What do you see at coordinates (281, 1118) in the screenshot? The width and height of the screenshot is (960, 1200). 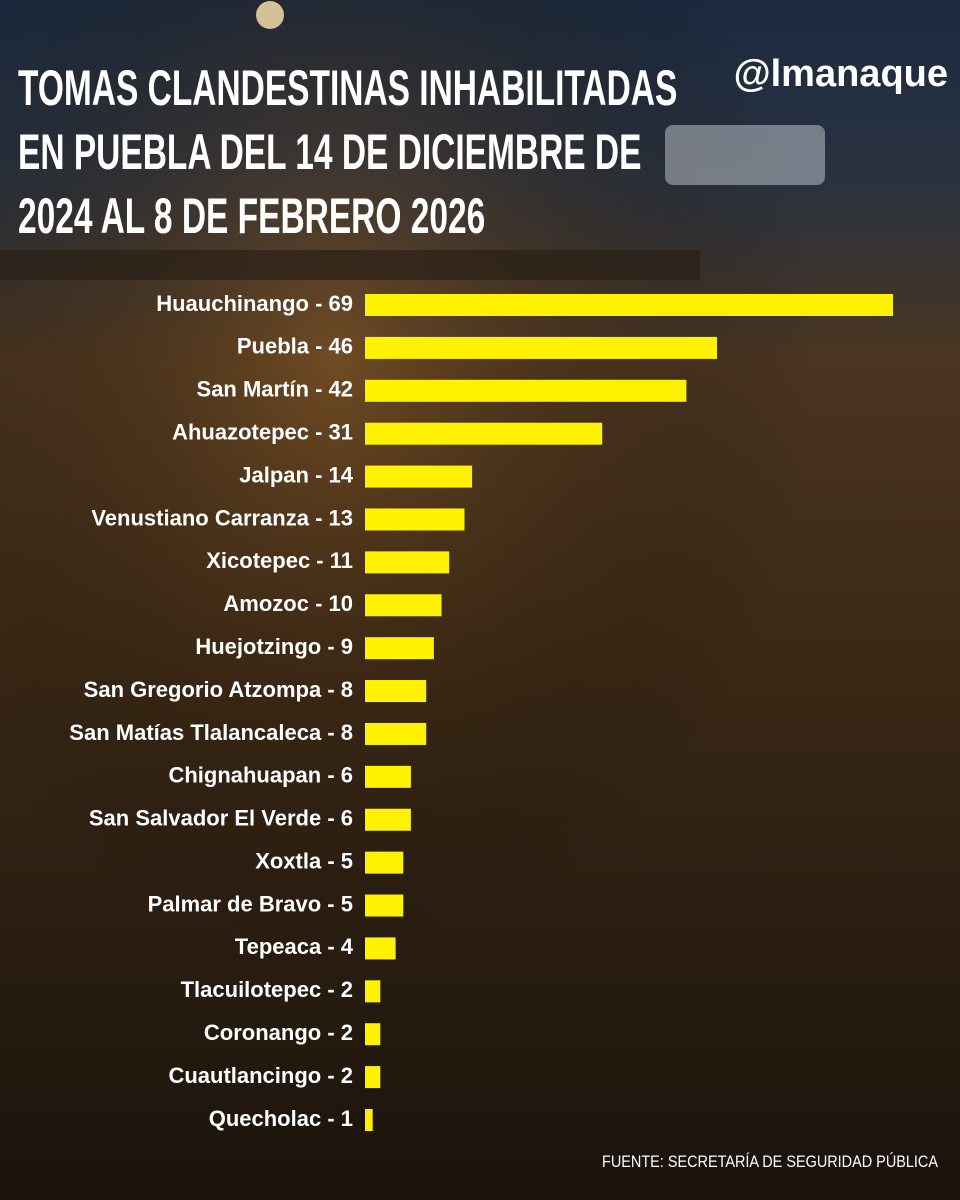 I see `category-label: Quecholac - 1` at bounding box center [281, 1118].